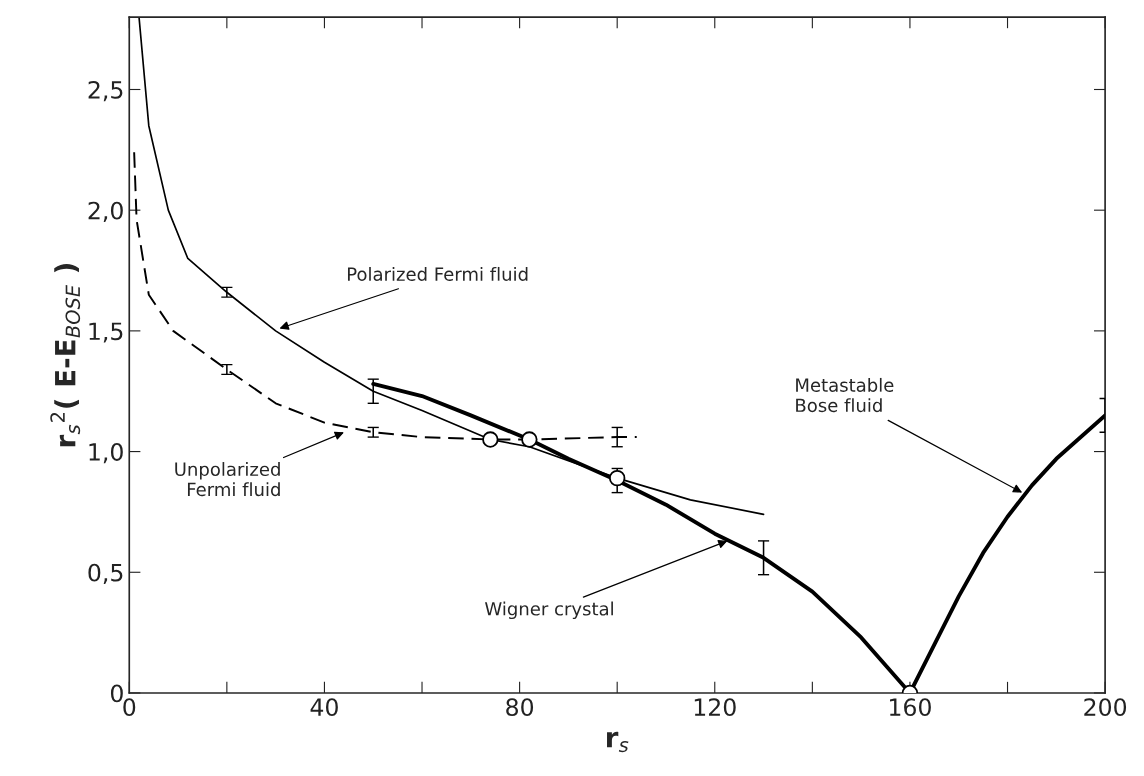 The image size is (1144, 776). Describe the element at coordinates (116, 693) in the screenshot. I see `y-tick-label: 0` at that location.